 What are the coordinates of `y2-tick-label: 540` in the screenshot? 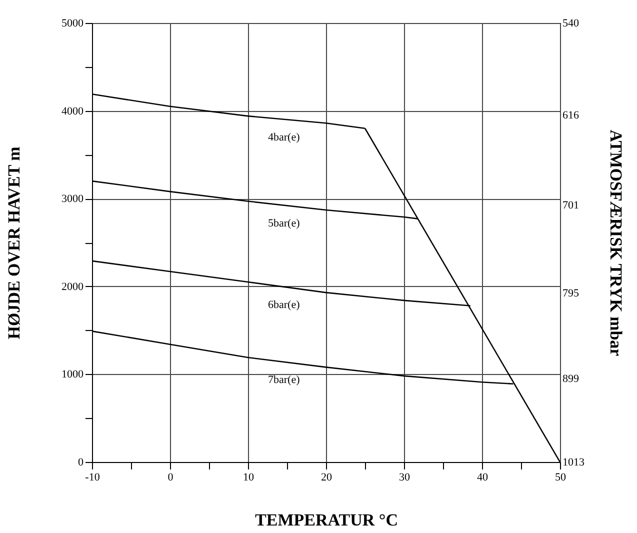 It's located at (571, 24).